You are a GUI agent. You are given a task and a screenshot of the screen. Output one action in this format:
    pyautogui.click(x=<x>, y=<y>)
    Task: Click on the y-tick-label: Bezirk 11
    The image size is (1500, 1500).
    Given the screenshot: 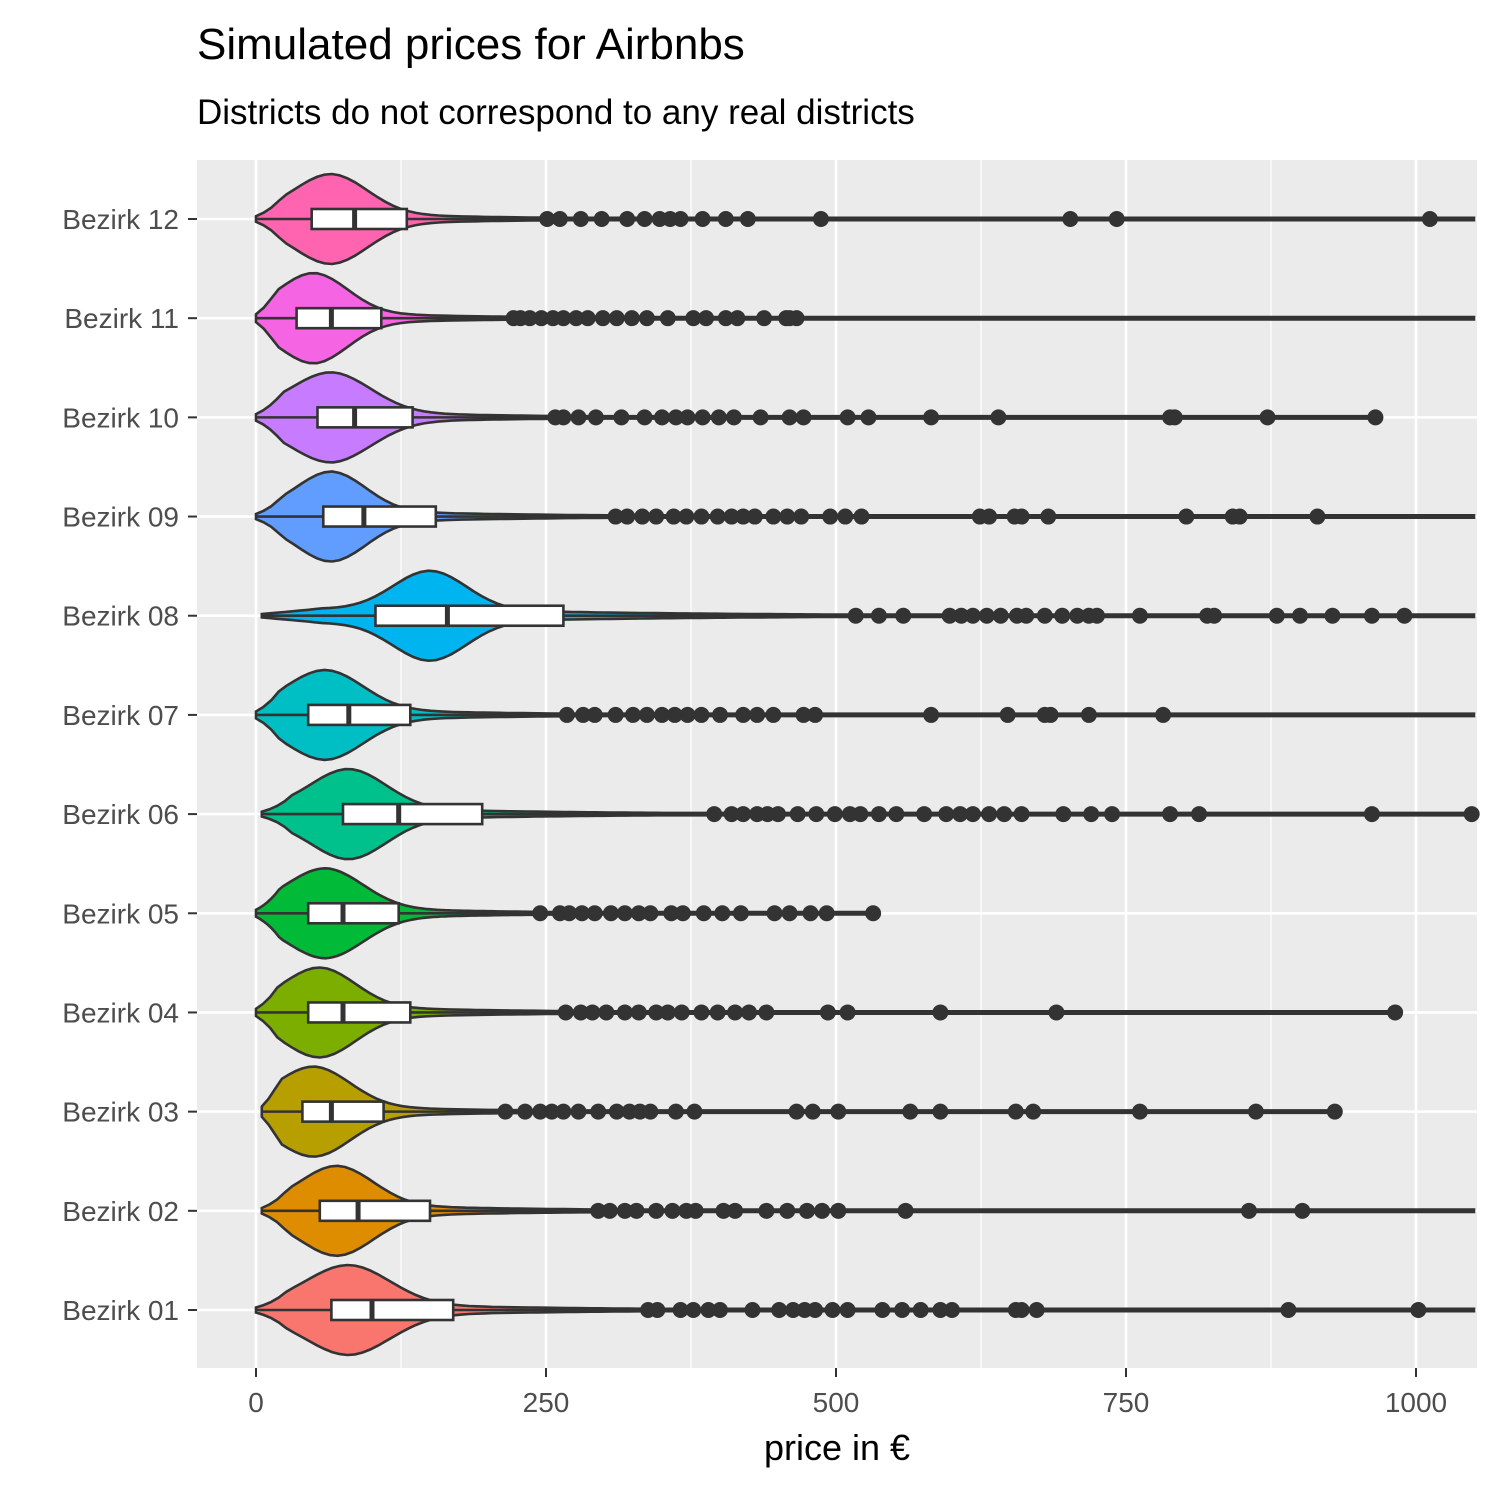 What is the action you would take?
    pyautogui.click(x=121, y=318)
    